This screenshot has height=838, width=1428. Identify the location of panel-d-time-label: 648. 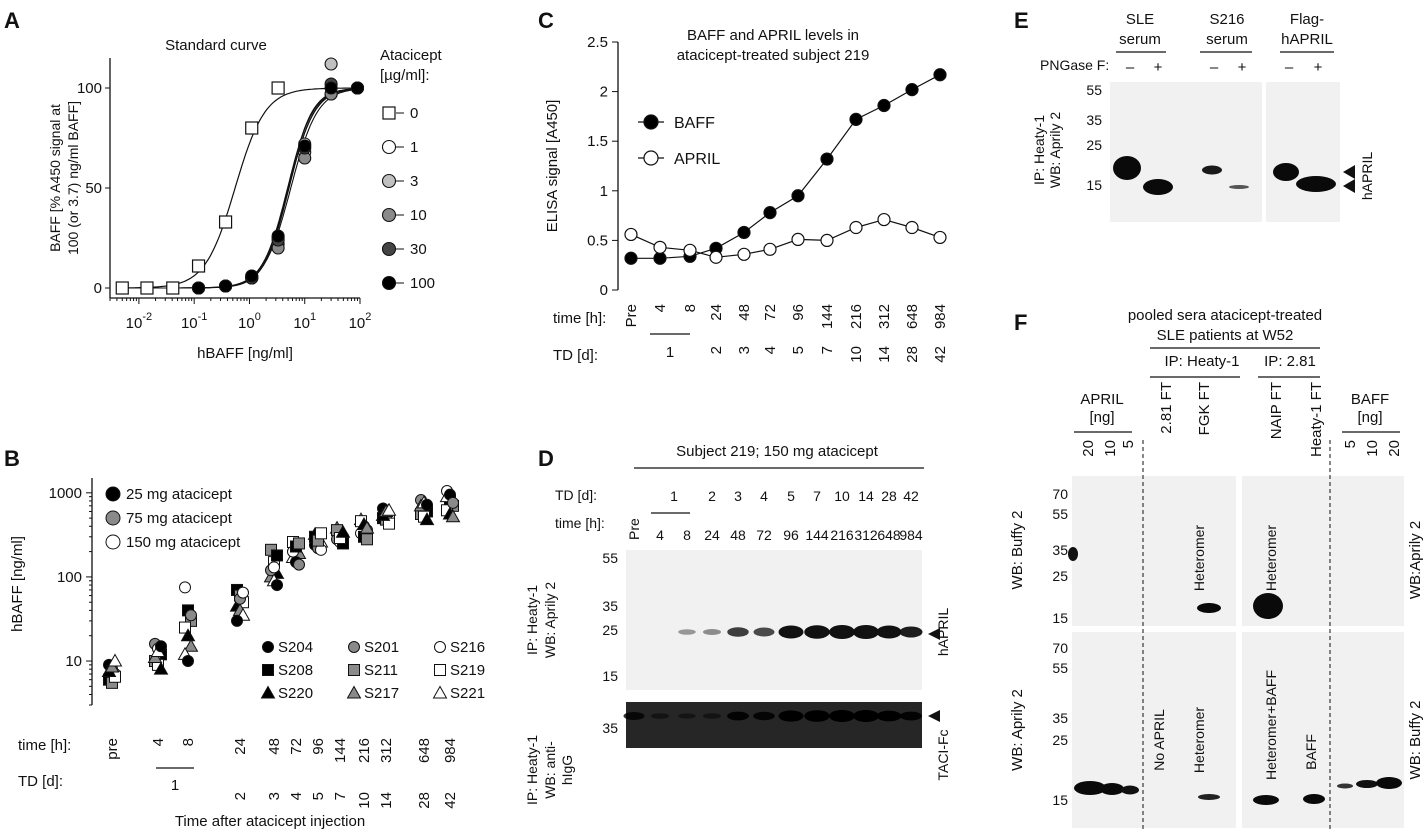
(889, 535).